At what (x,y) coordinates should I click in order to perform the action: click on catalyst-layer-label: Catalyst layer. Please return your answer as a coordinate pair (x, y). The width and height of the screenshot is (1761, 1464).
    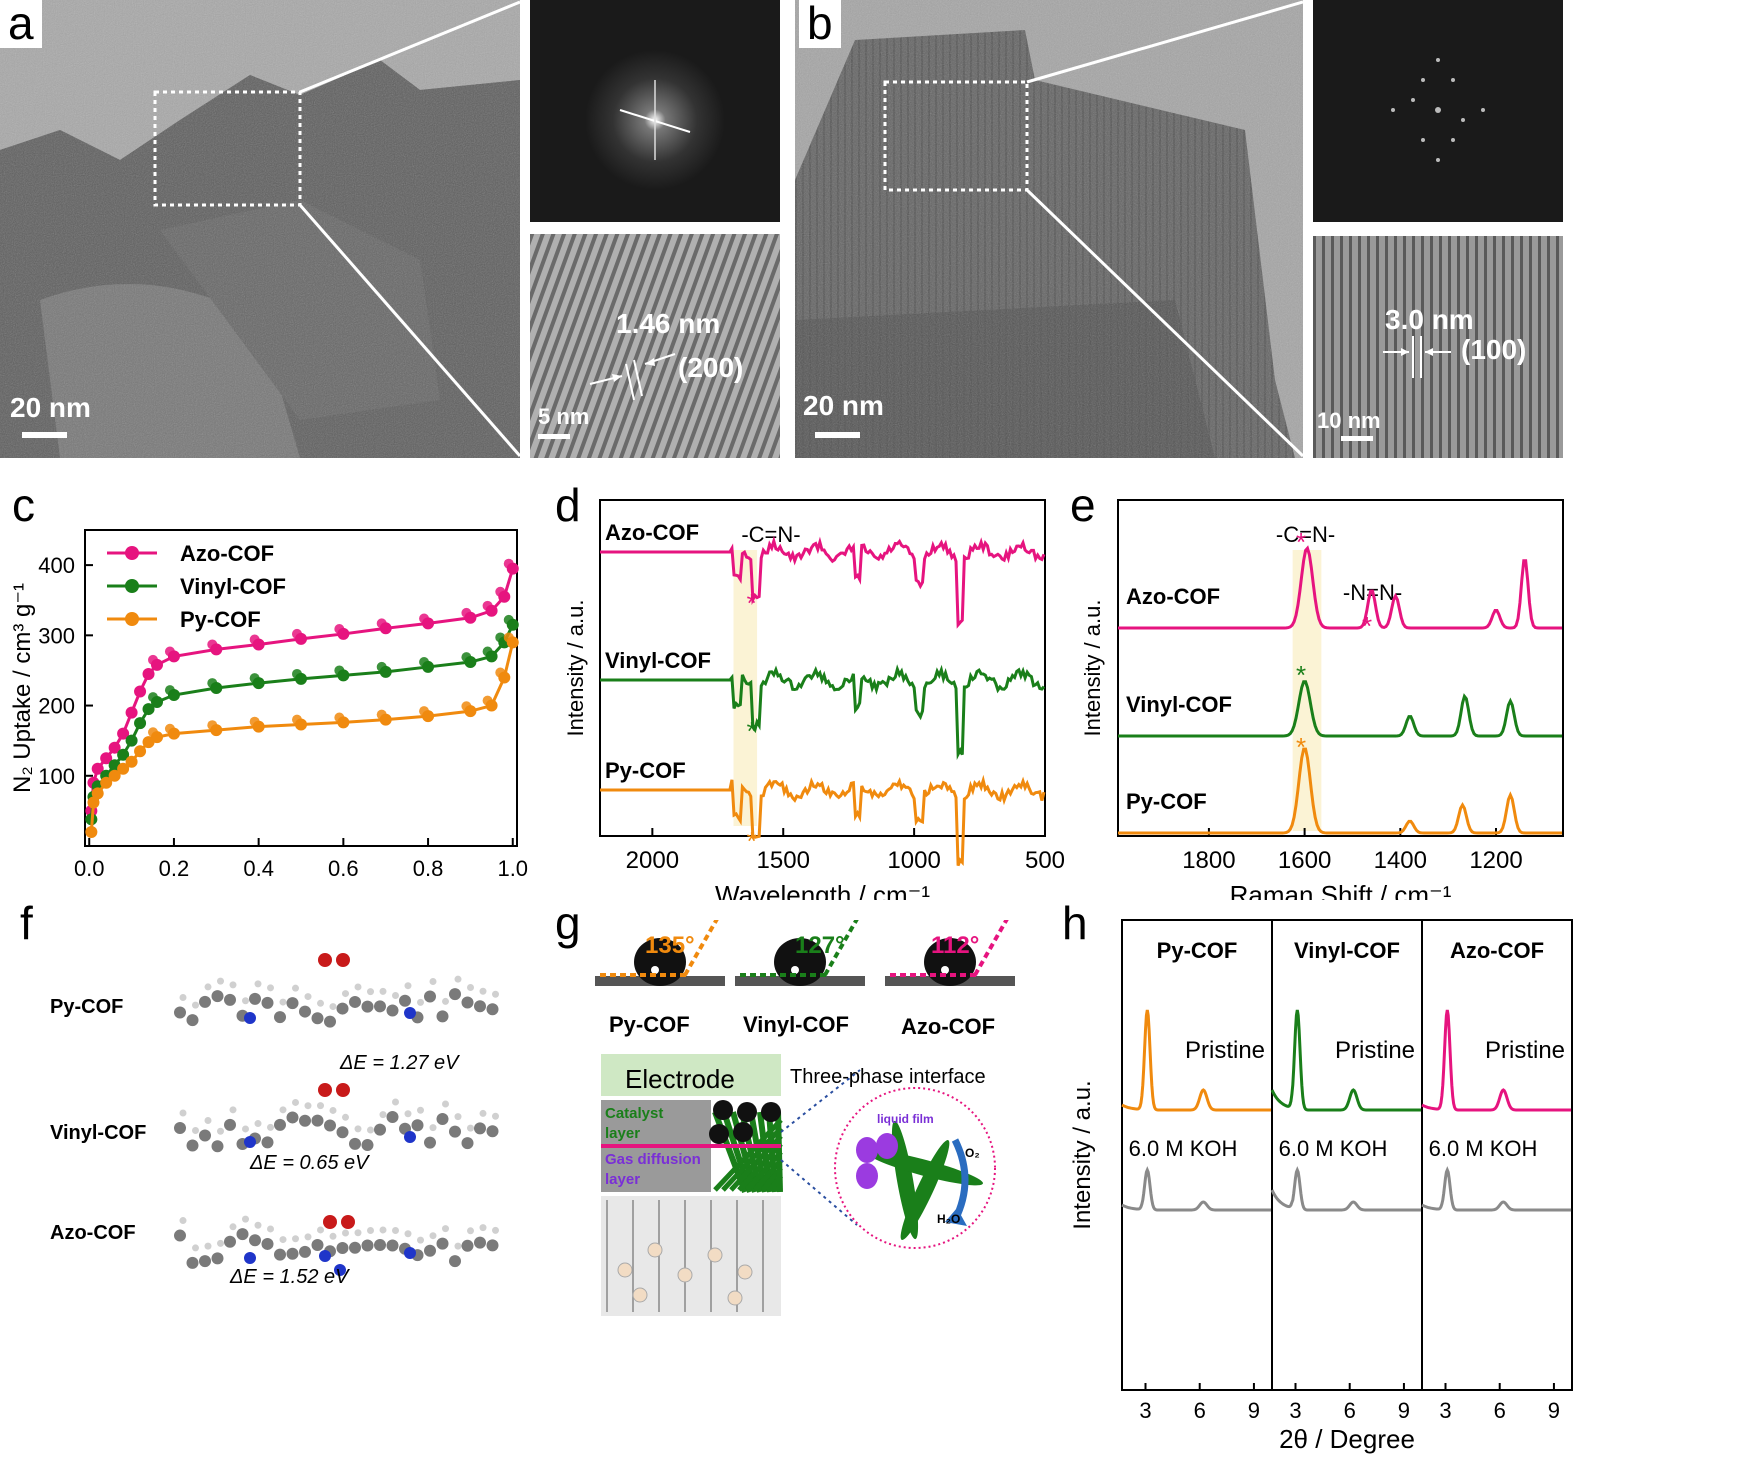
    Looking at the image, I should click on (634, 1123).